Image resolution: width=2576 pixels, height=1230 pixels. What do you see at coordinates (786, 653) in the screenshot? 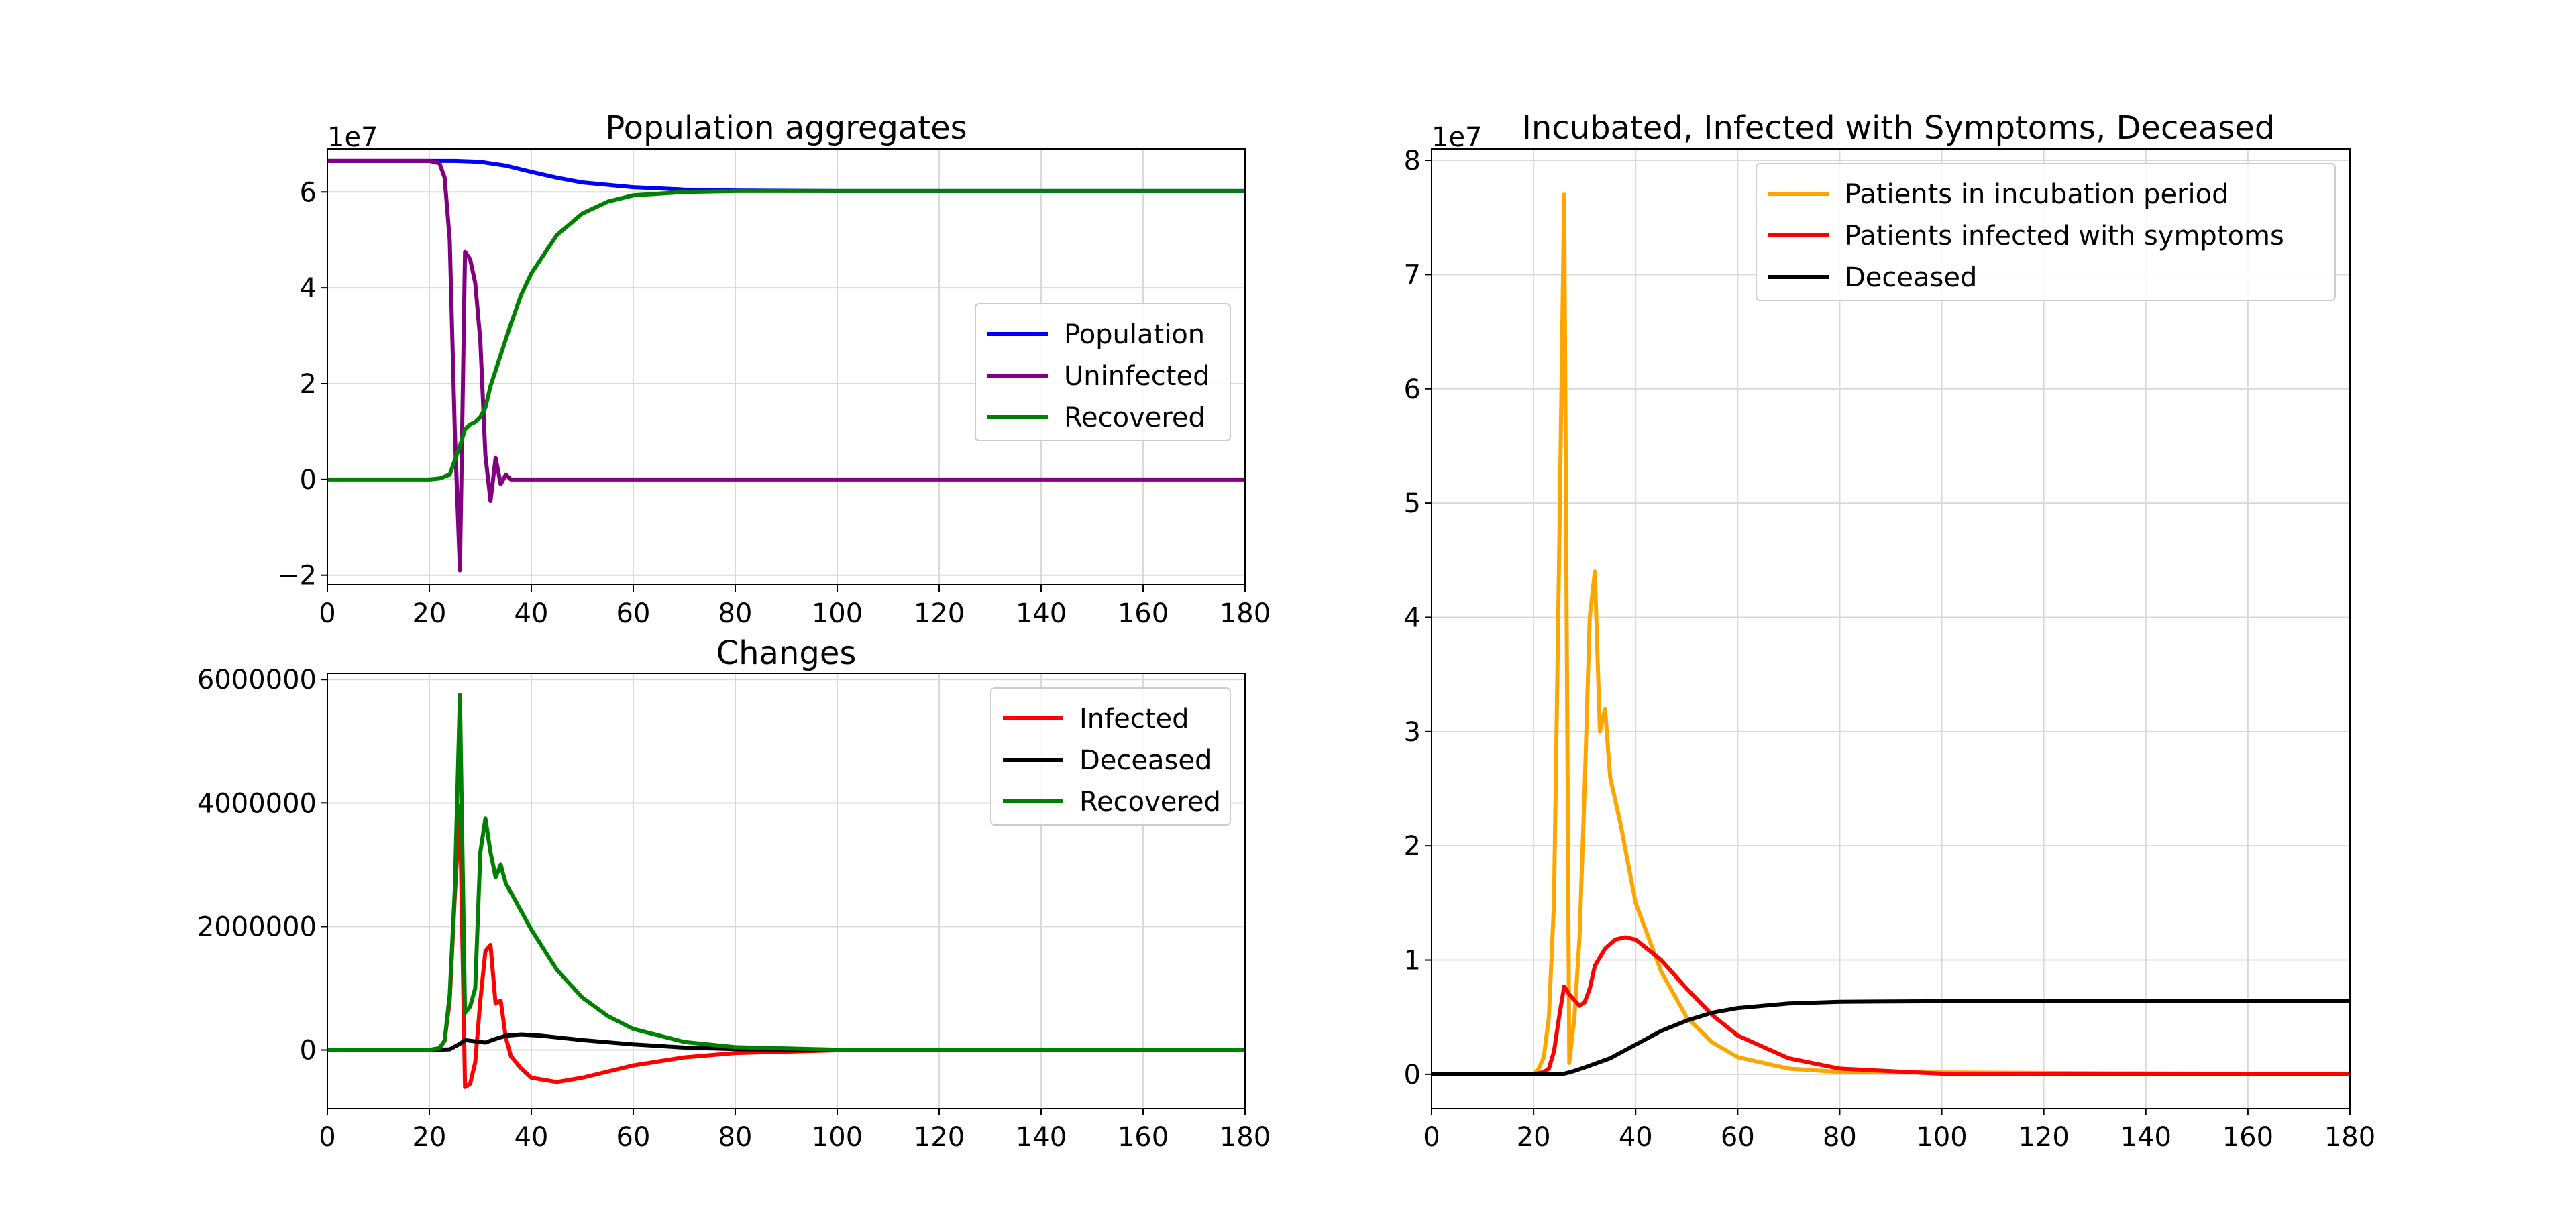
I see `panel-title: Changes` at bounding box center [786, 653].